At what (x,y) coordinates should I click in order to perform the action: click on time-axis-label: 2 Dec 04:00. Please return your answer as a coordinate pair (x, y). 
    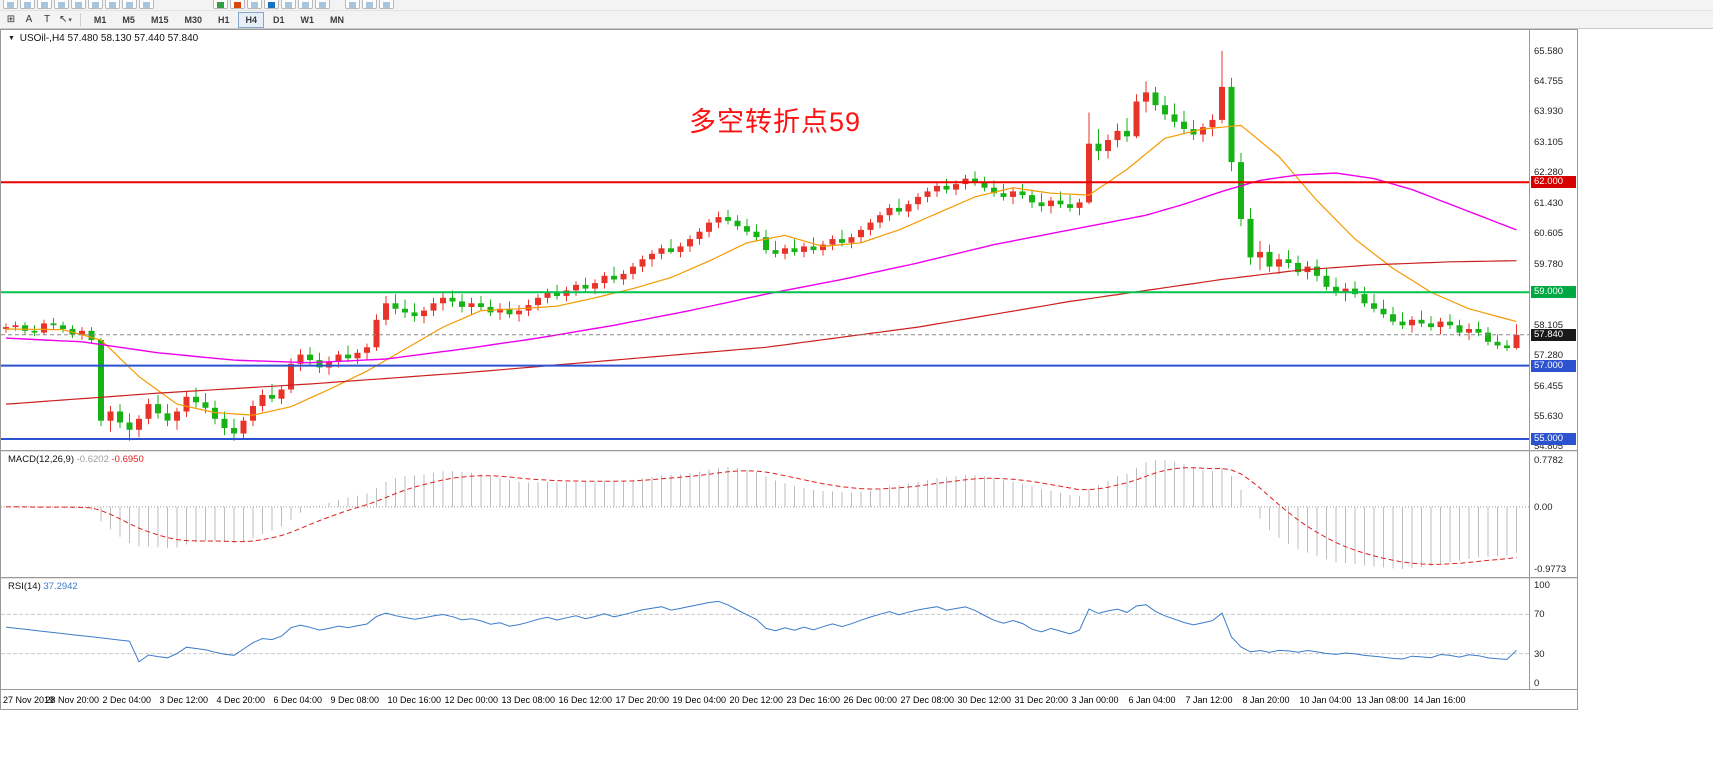
    Looking at the image, I should click on (127, 700).